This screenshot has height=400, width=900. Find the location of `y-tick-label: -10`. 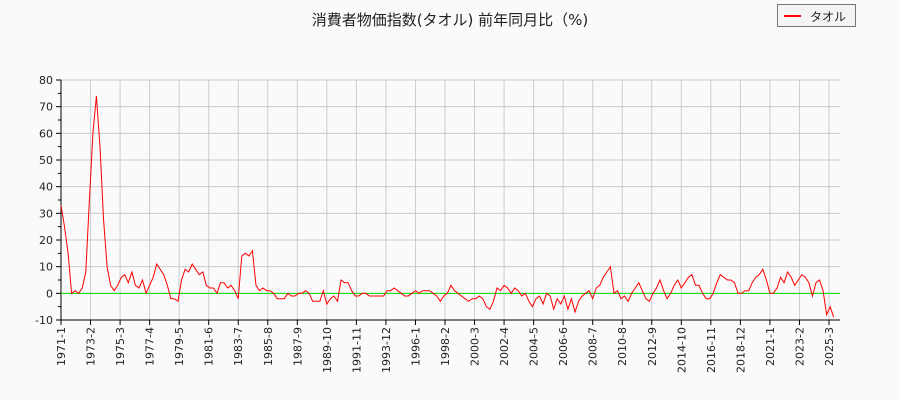

y-tick-label: -10 is located at coordinates (44, 320).